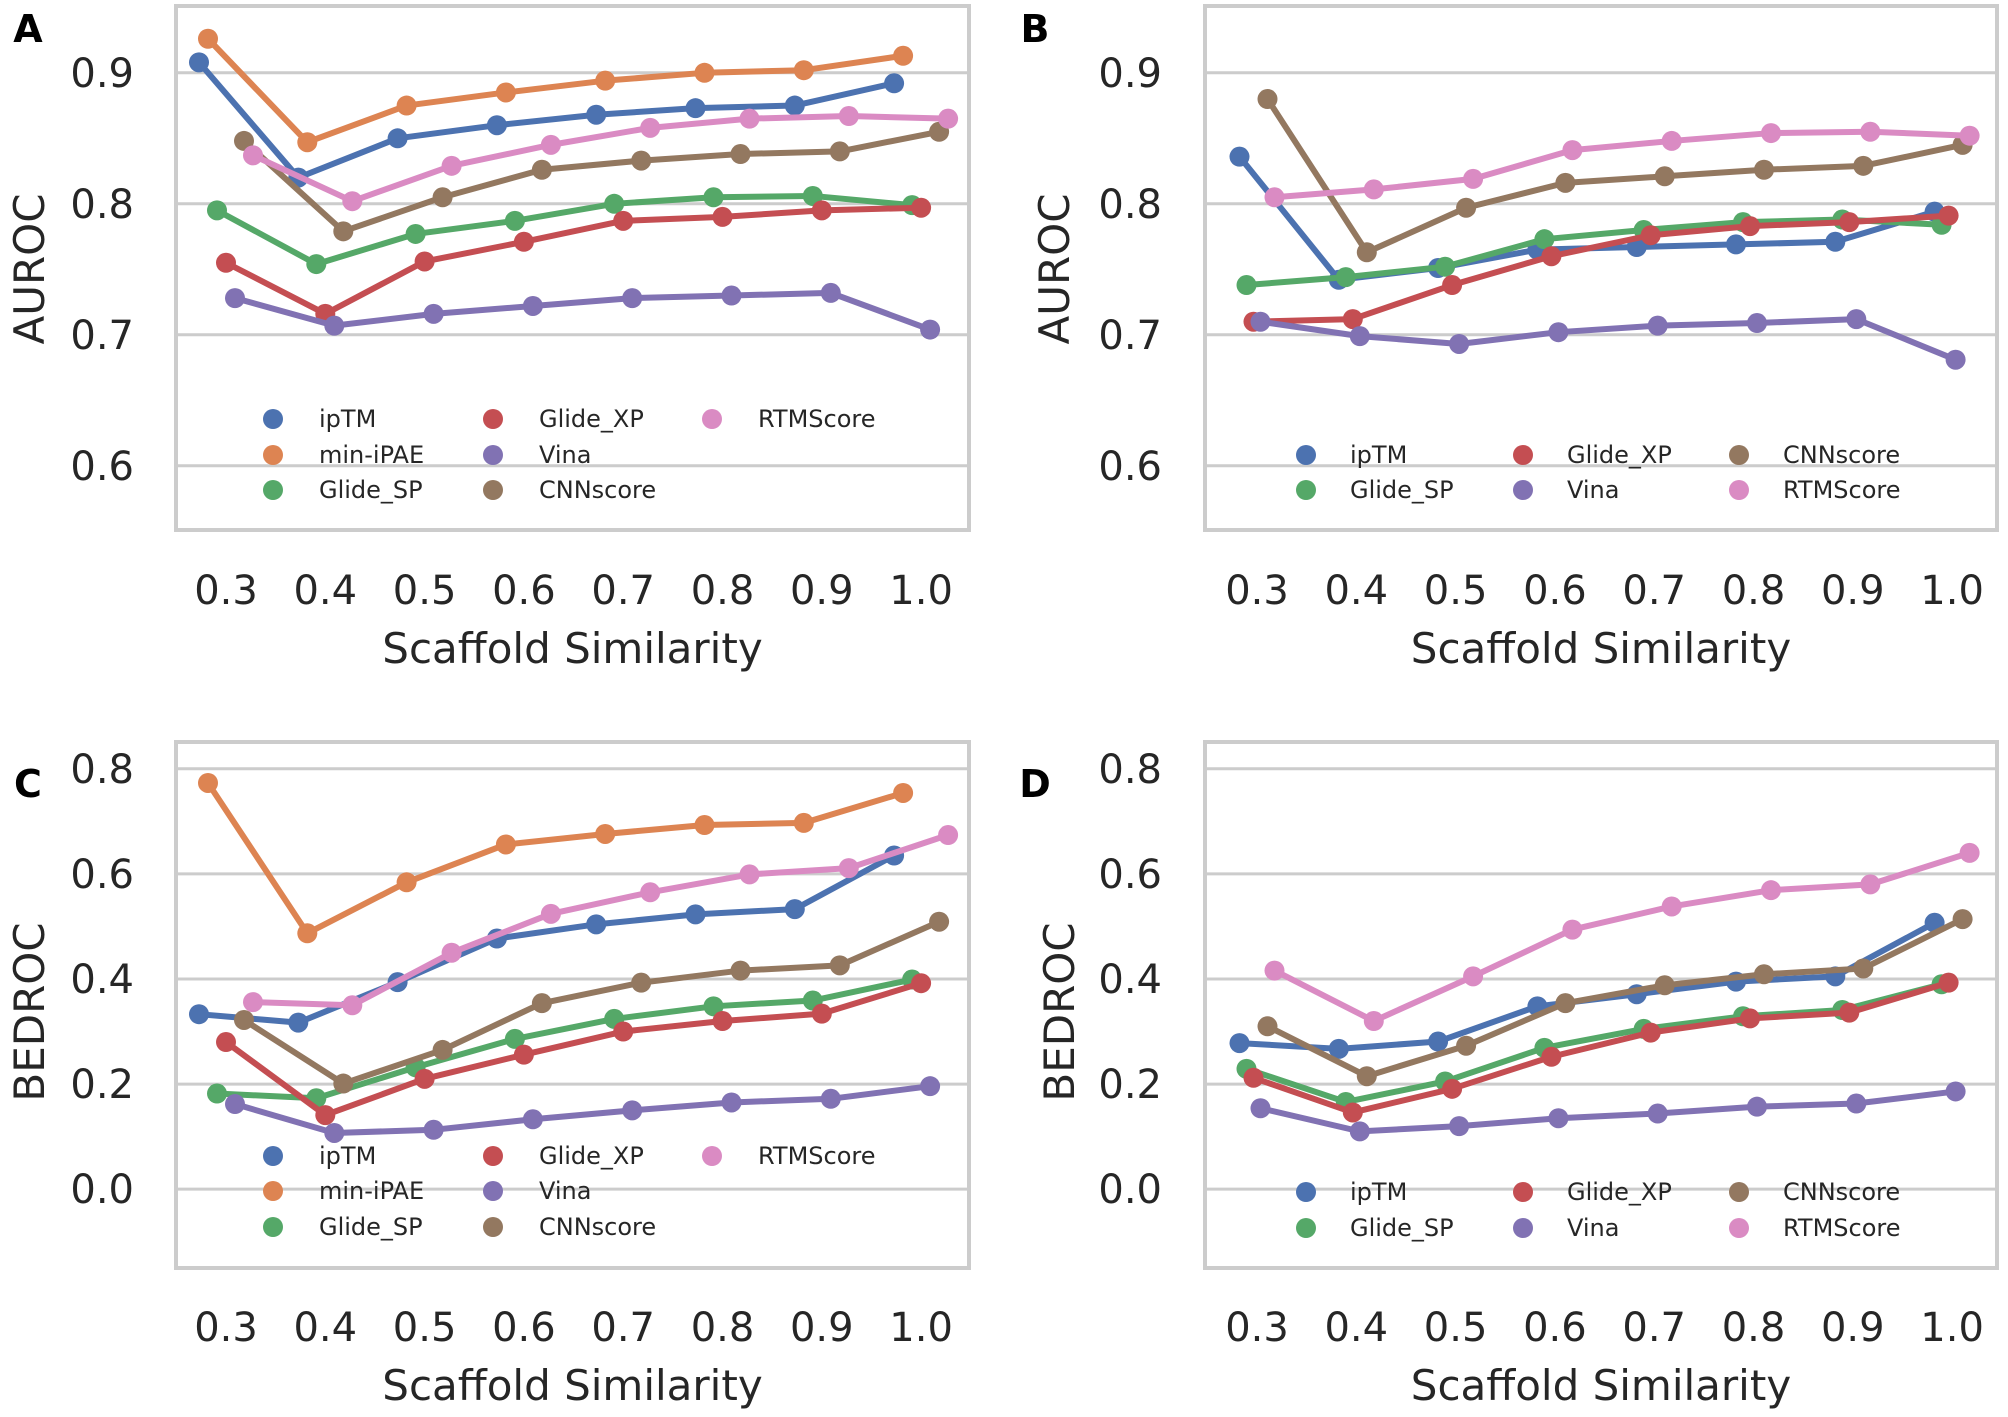 The height and width of the screenshot is (1417, 2008). I want to click on x-tick-label: 0.4, so click(325, 1328).